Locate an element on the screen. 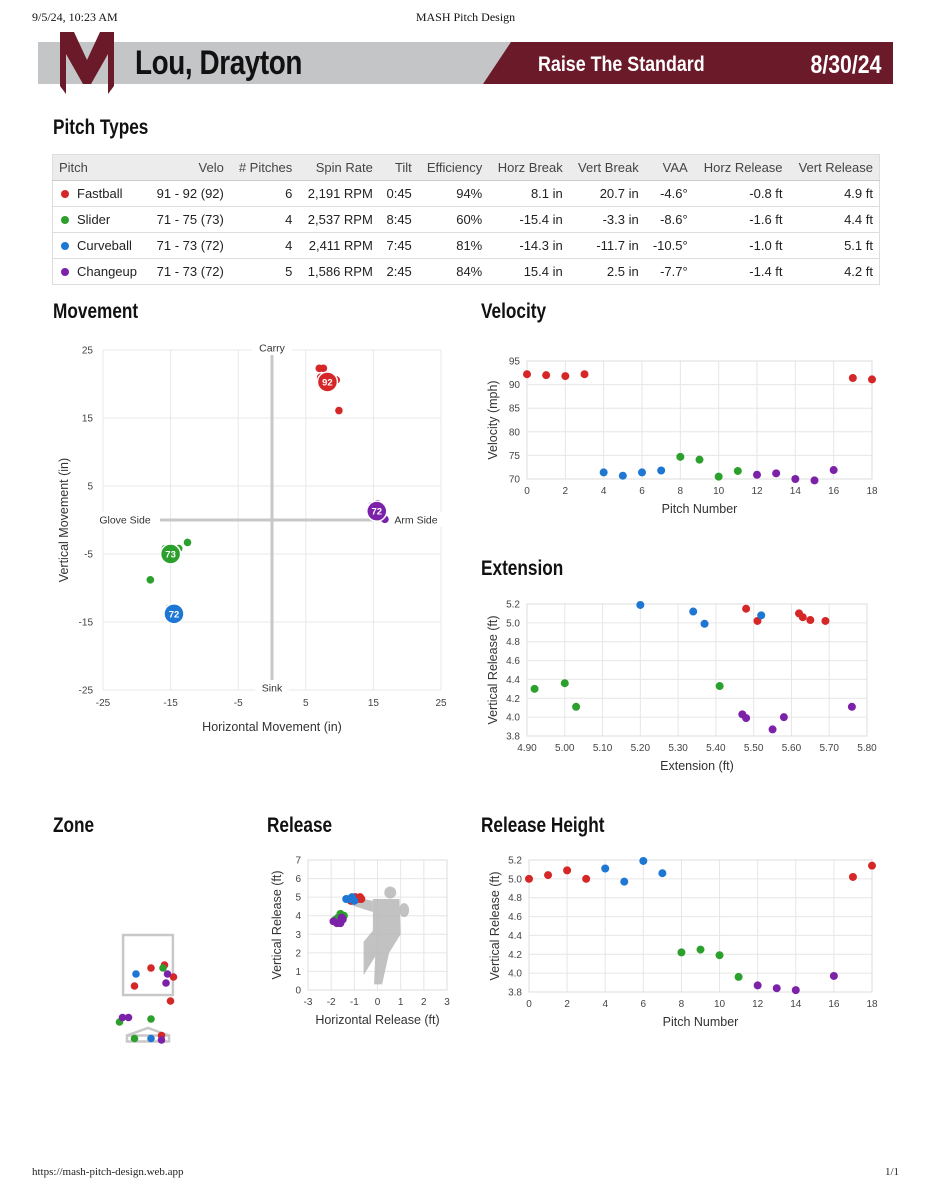 The image size is (931, 1200). plot-border is located at coordinates (377, 925).